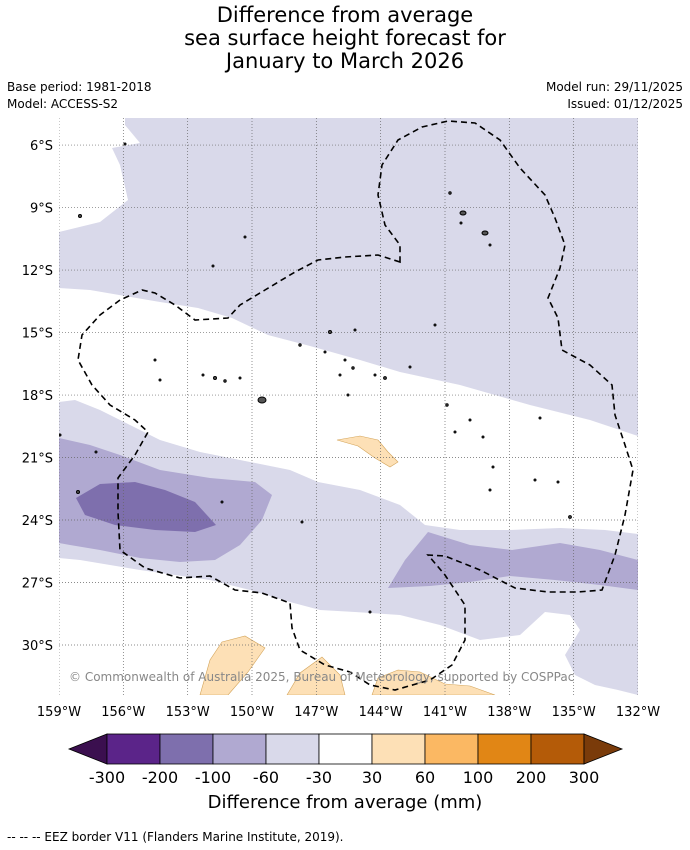 The image size is (690, 850). Describe the element at coordinates (160, 777) in the screenshot. I see `colorbar-tick-label: -200` at that location.